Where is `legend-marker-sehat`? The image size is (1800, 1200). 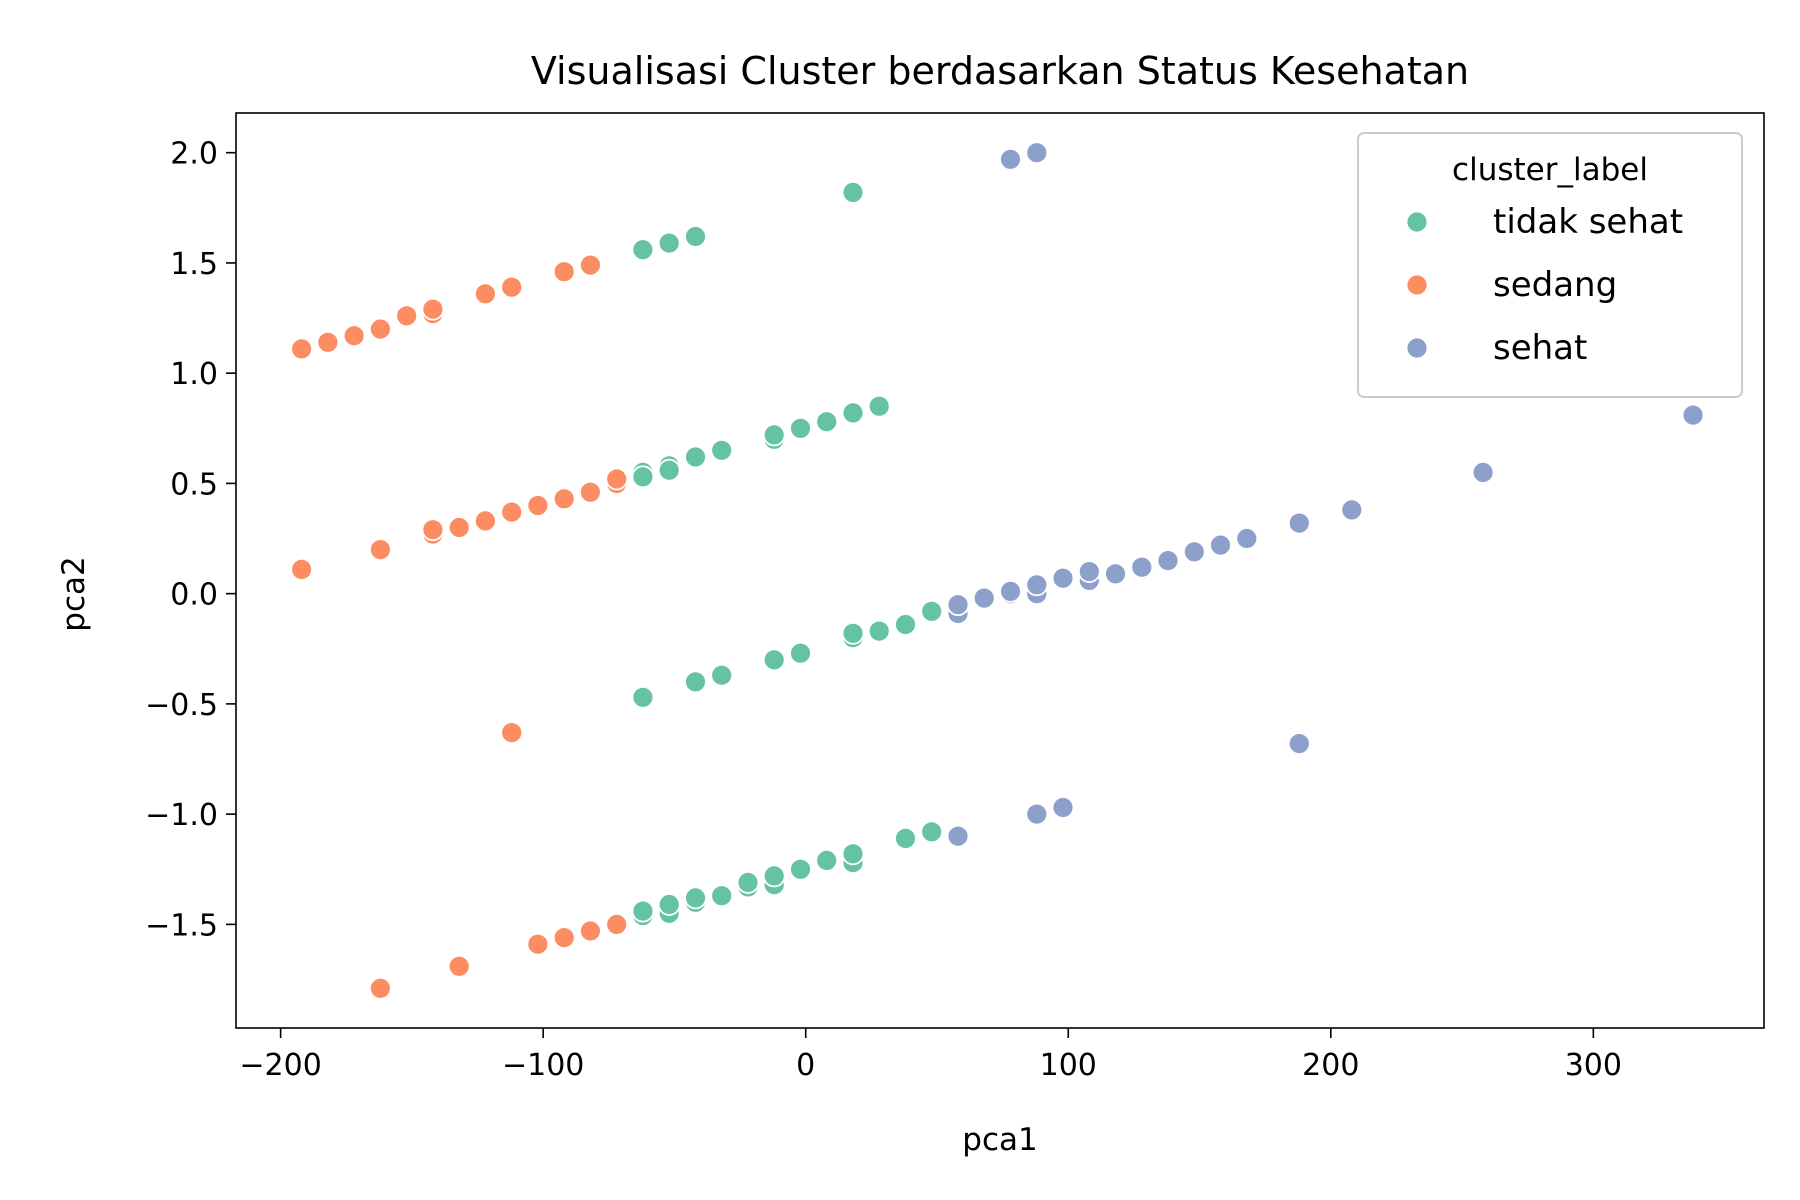 legend-marker-sehat is located at coordinates (1417, 348).